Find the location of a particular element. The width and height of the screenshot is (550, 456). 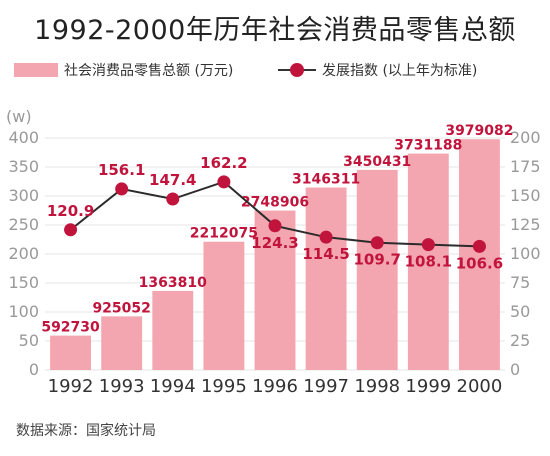

bar-data-label: 3979082 is located at coordinates (479, 131).